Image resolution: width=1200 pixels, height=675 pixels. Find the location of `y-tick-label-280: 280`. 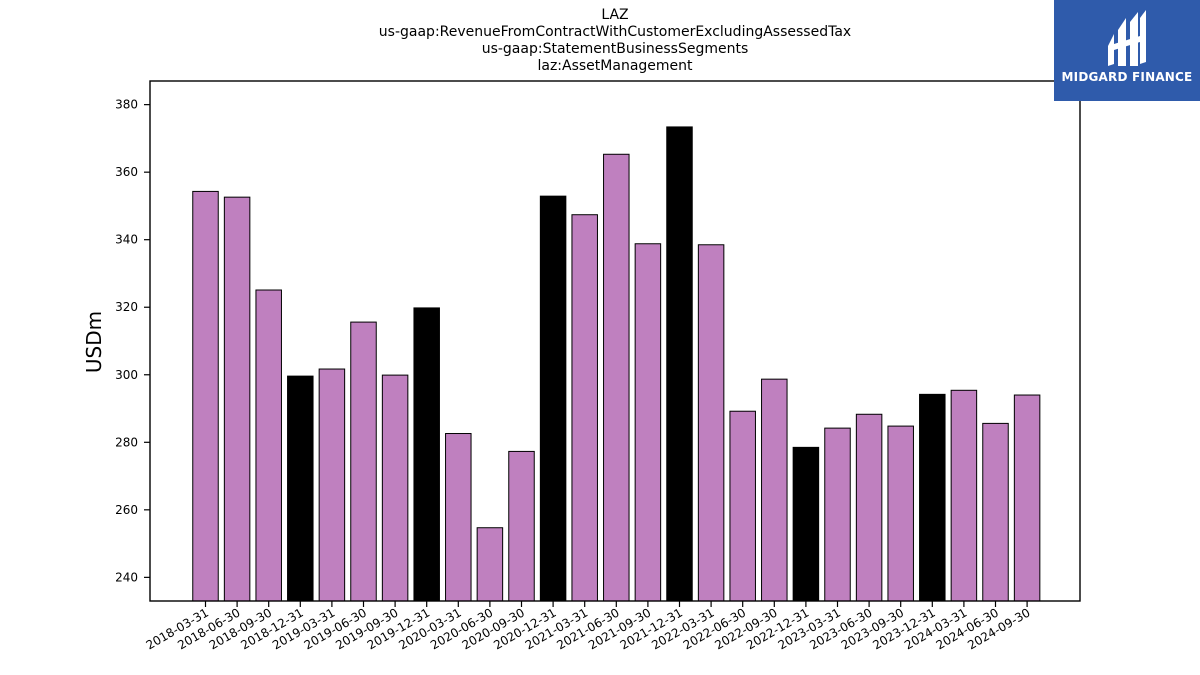

y-tick-label-280: 280 is located at coordinates (126, 442).